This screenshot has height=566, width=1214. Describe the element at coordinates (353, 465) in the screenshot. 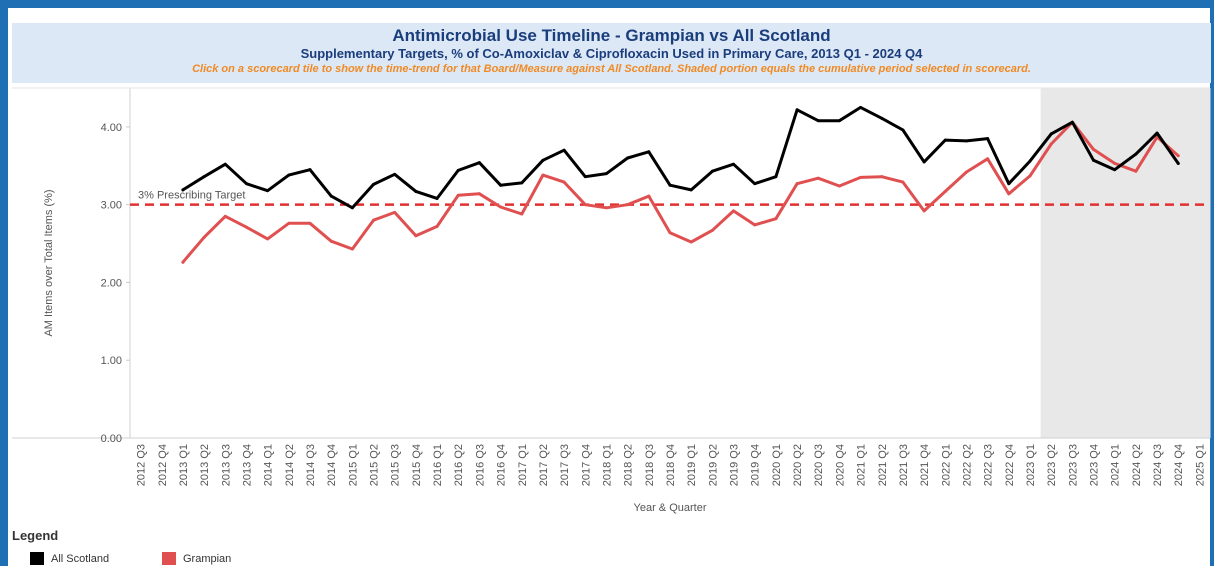

I see `x-tick-label: 2015 Q1` at that location.